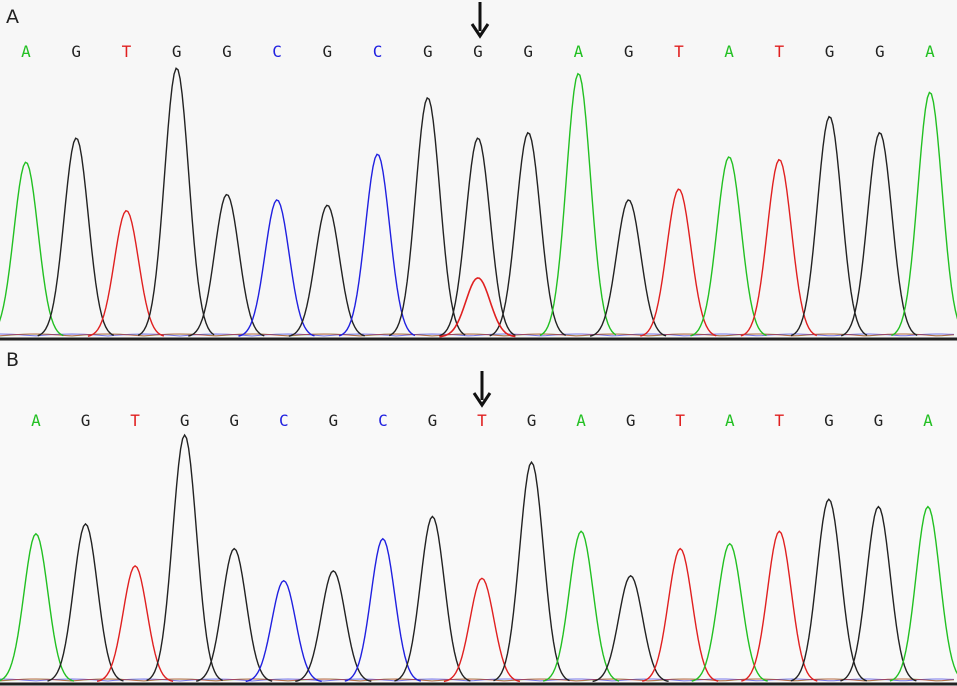 The image size is (957, 686). What do you see at coordinates (477, 307) in the screenshot?
I see `secondary-peak-trace` at bounding box center [477, 307].